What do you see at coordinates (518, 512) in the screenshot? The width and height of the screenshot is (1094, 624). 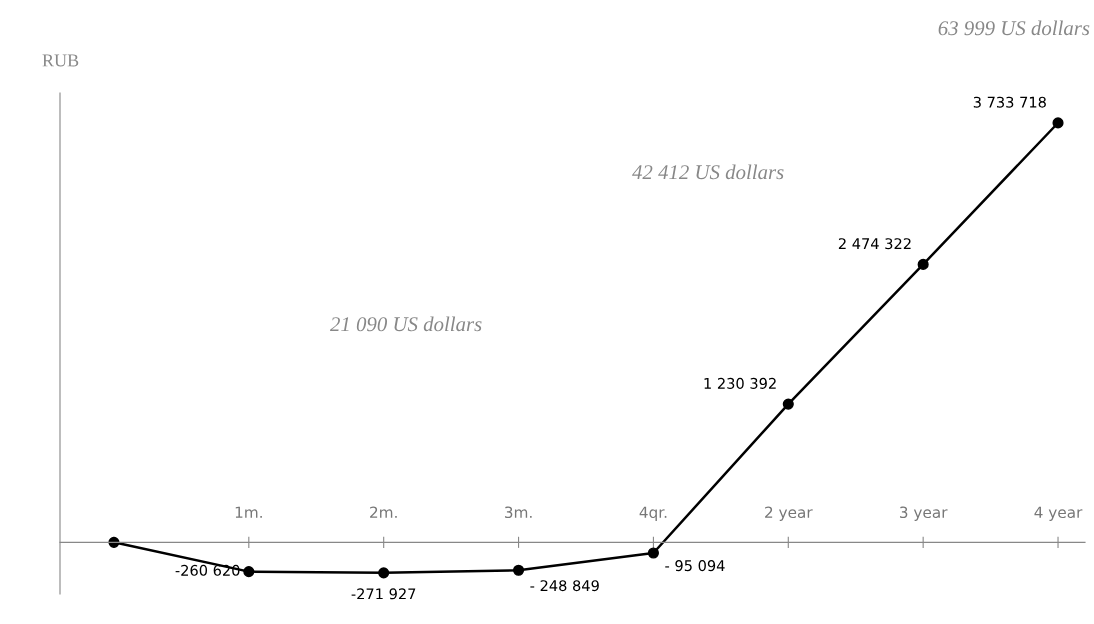 I see `x-tick-label: 3m.` at bounding box center [518, 512].